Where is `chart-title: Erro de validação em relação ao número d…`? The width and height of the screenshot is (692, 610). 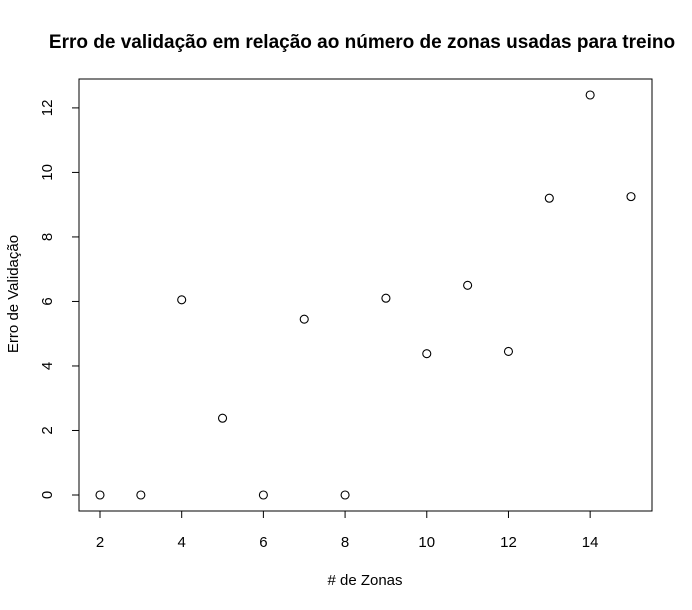 chart-title: Erro de validação em relação ao número d… is located at coordinates (362, 42).